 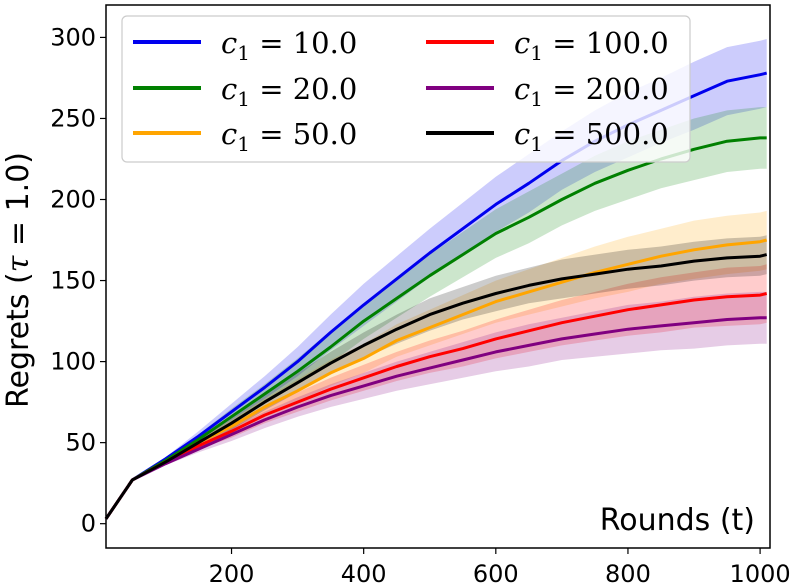 I want to click on x-tick-label: 1000, so click(x=760, y=573).